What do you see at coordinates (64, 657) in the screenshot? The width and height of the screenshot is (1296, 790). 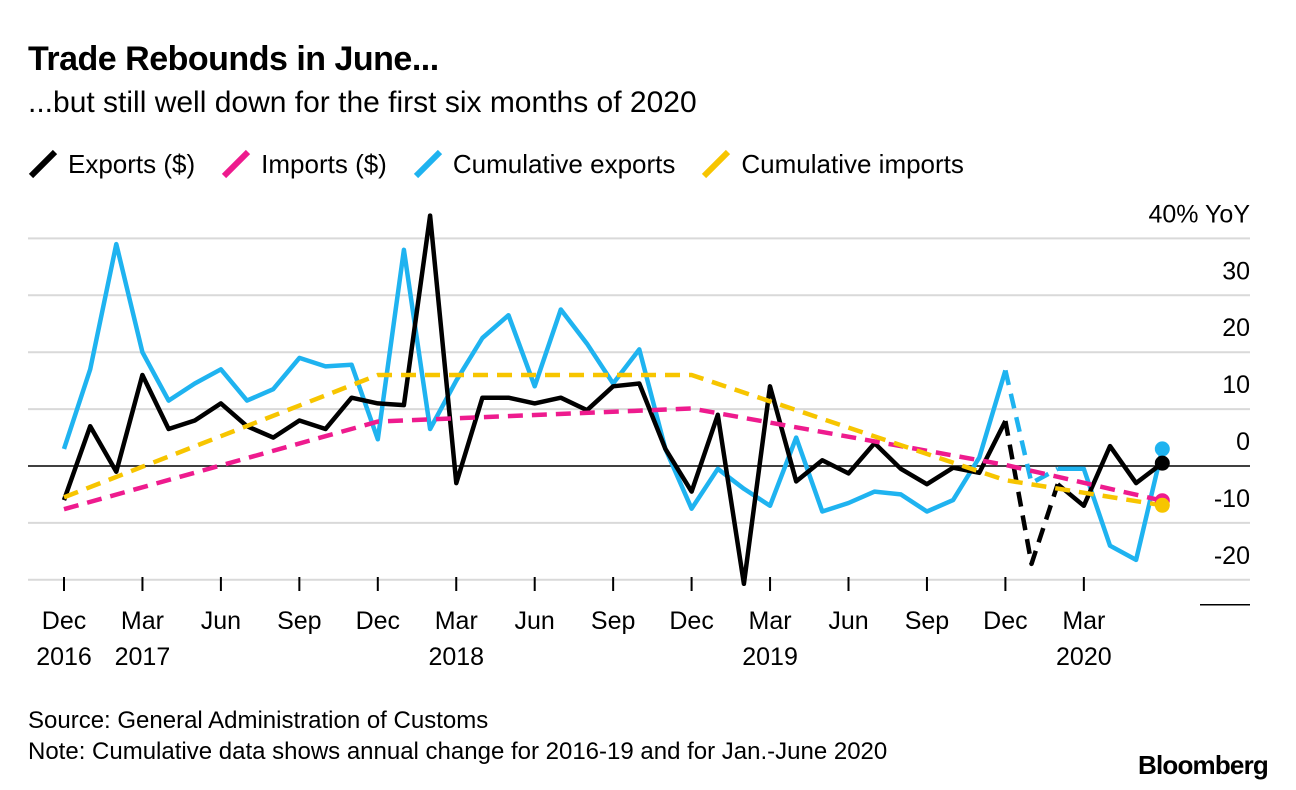 I see `x-tick-year: 2016` at bounding box center [64, 657].